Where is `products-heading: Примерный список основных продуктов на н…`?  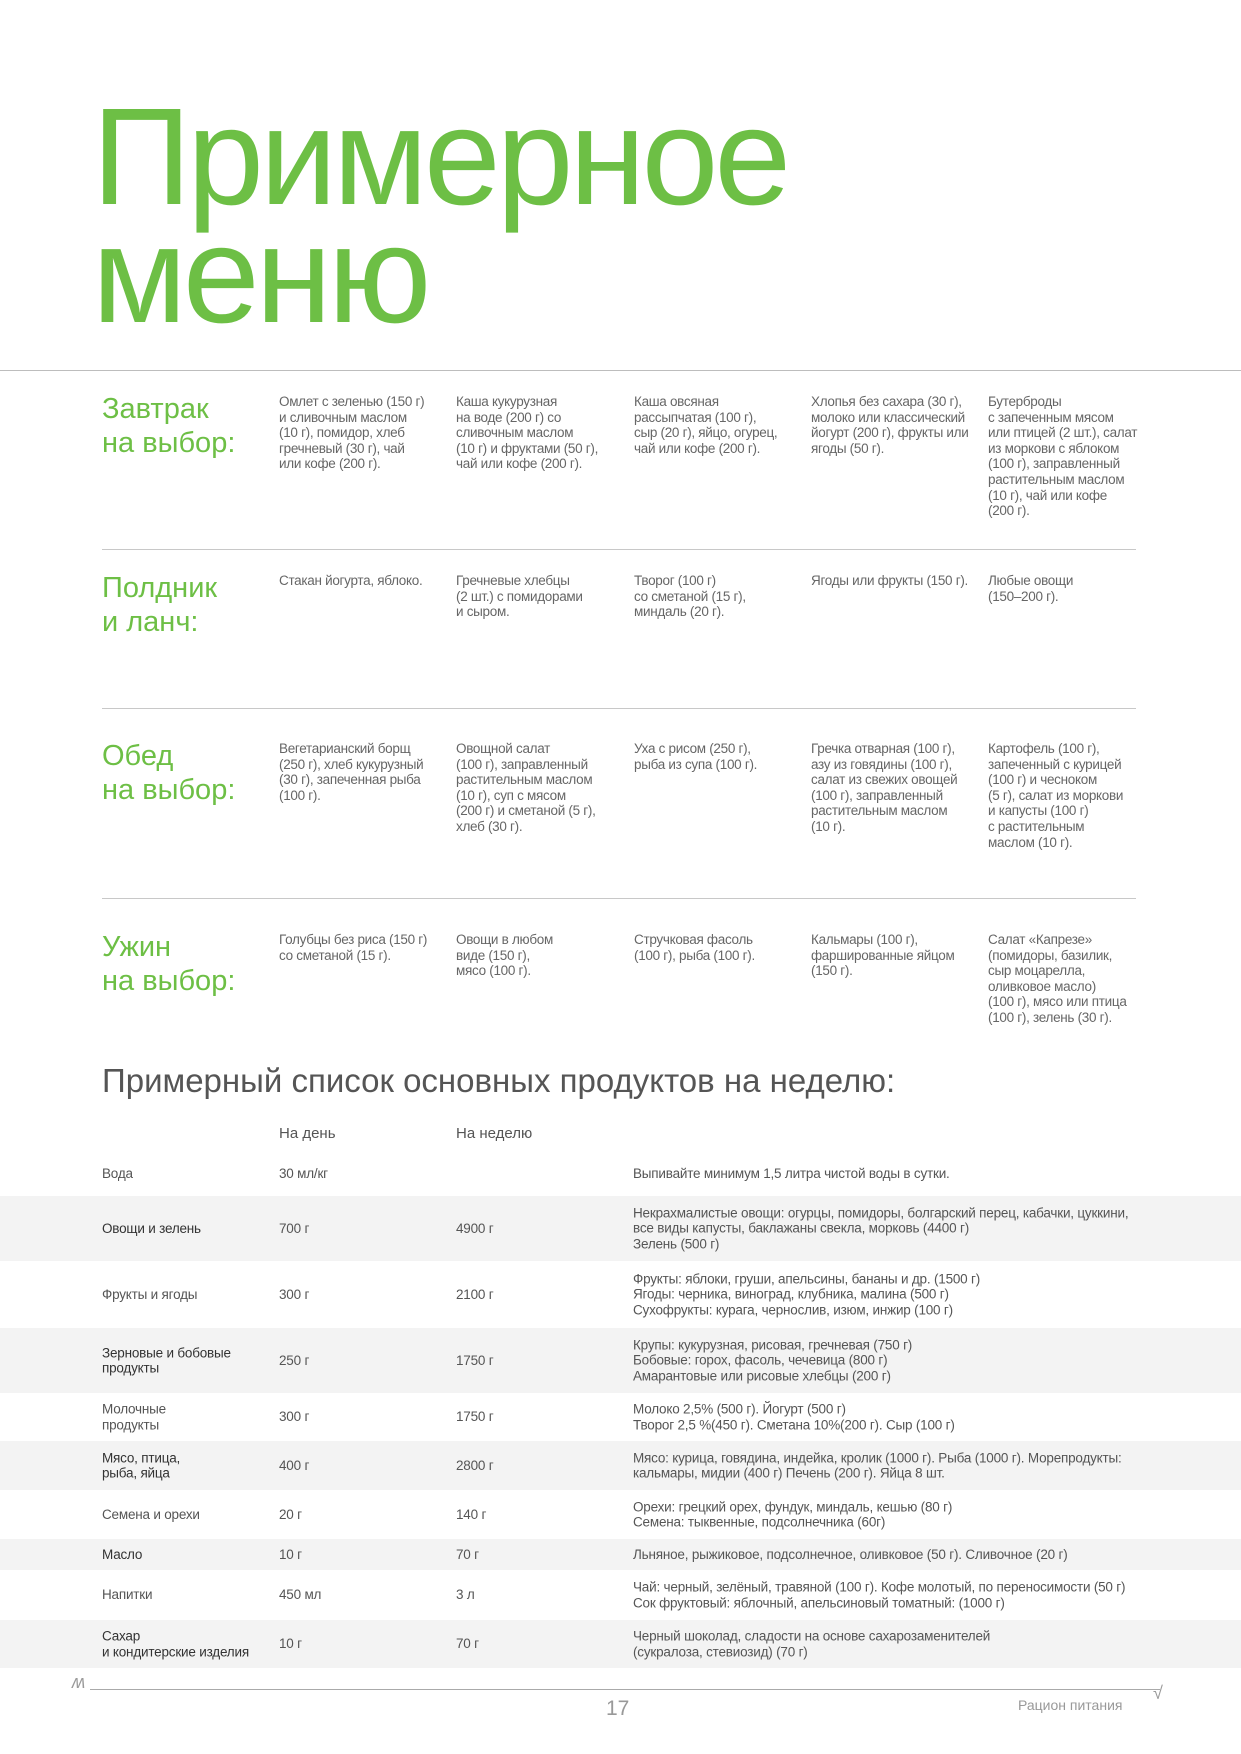
products-heading: Примерный список основных продуктов на н… is located at coordinates (499, 1080).